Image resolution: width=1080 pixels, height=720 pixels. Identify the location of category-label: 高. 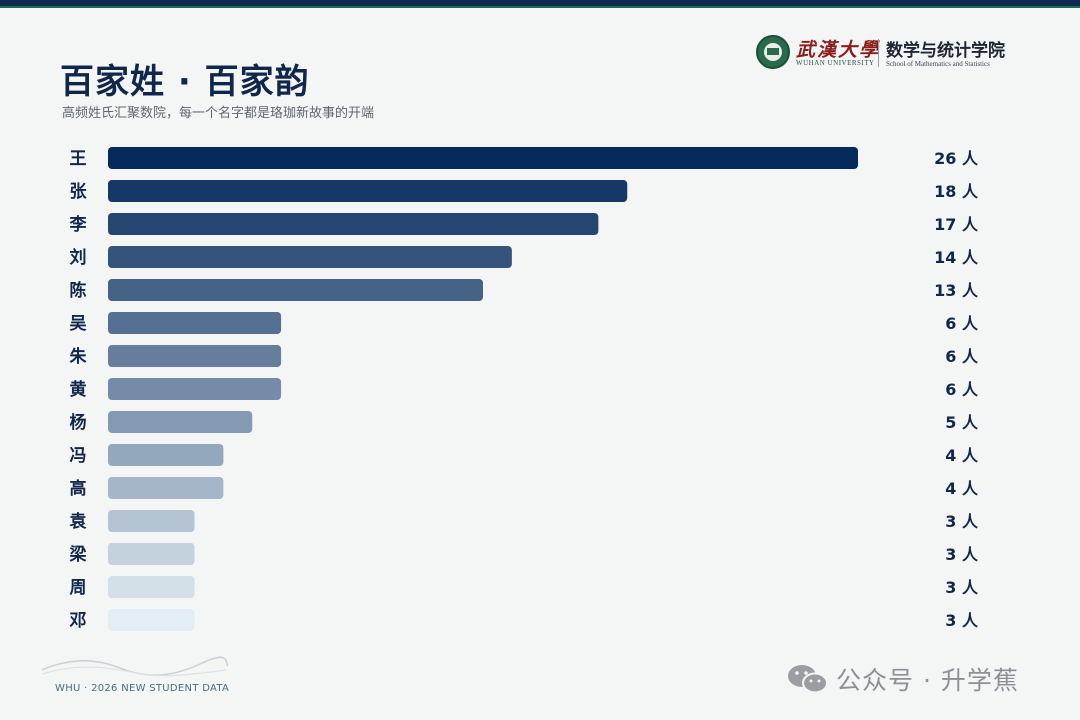
(78, 488).